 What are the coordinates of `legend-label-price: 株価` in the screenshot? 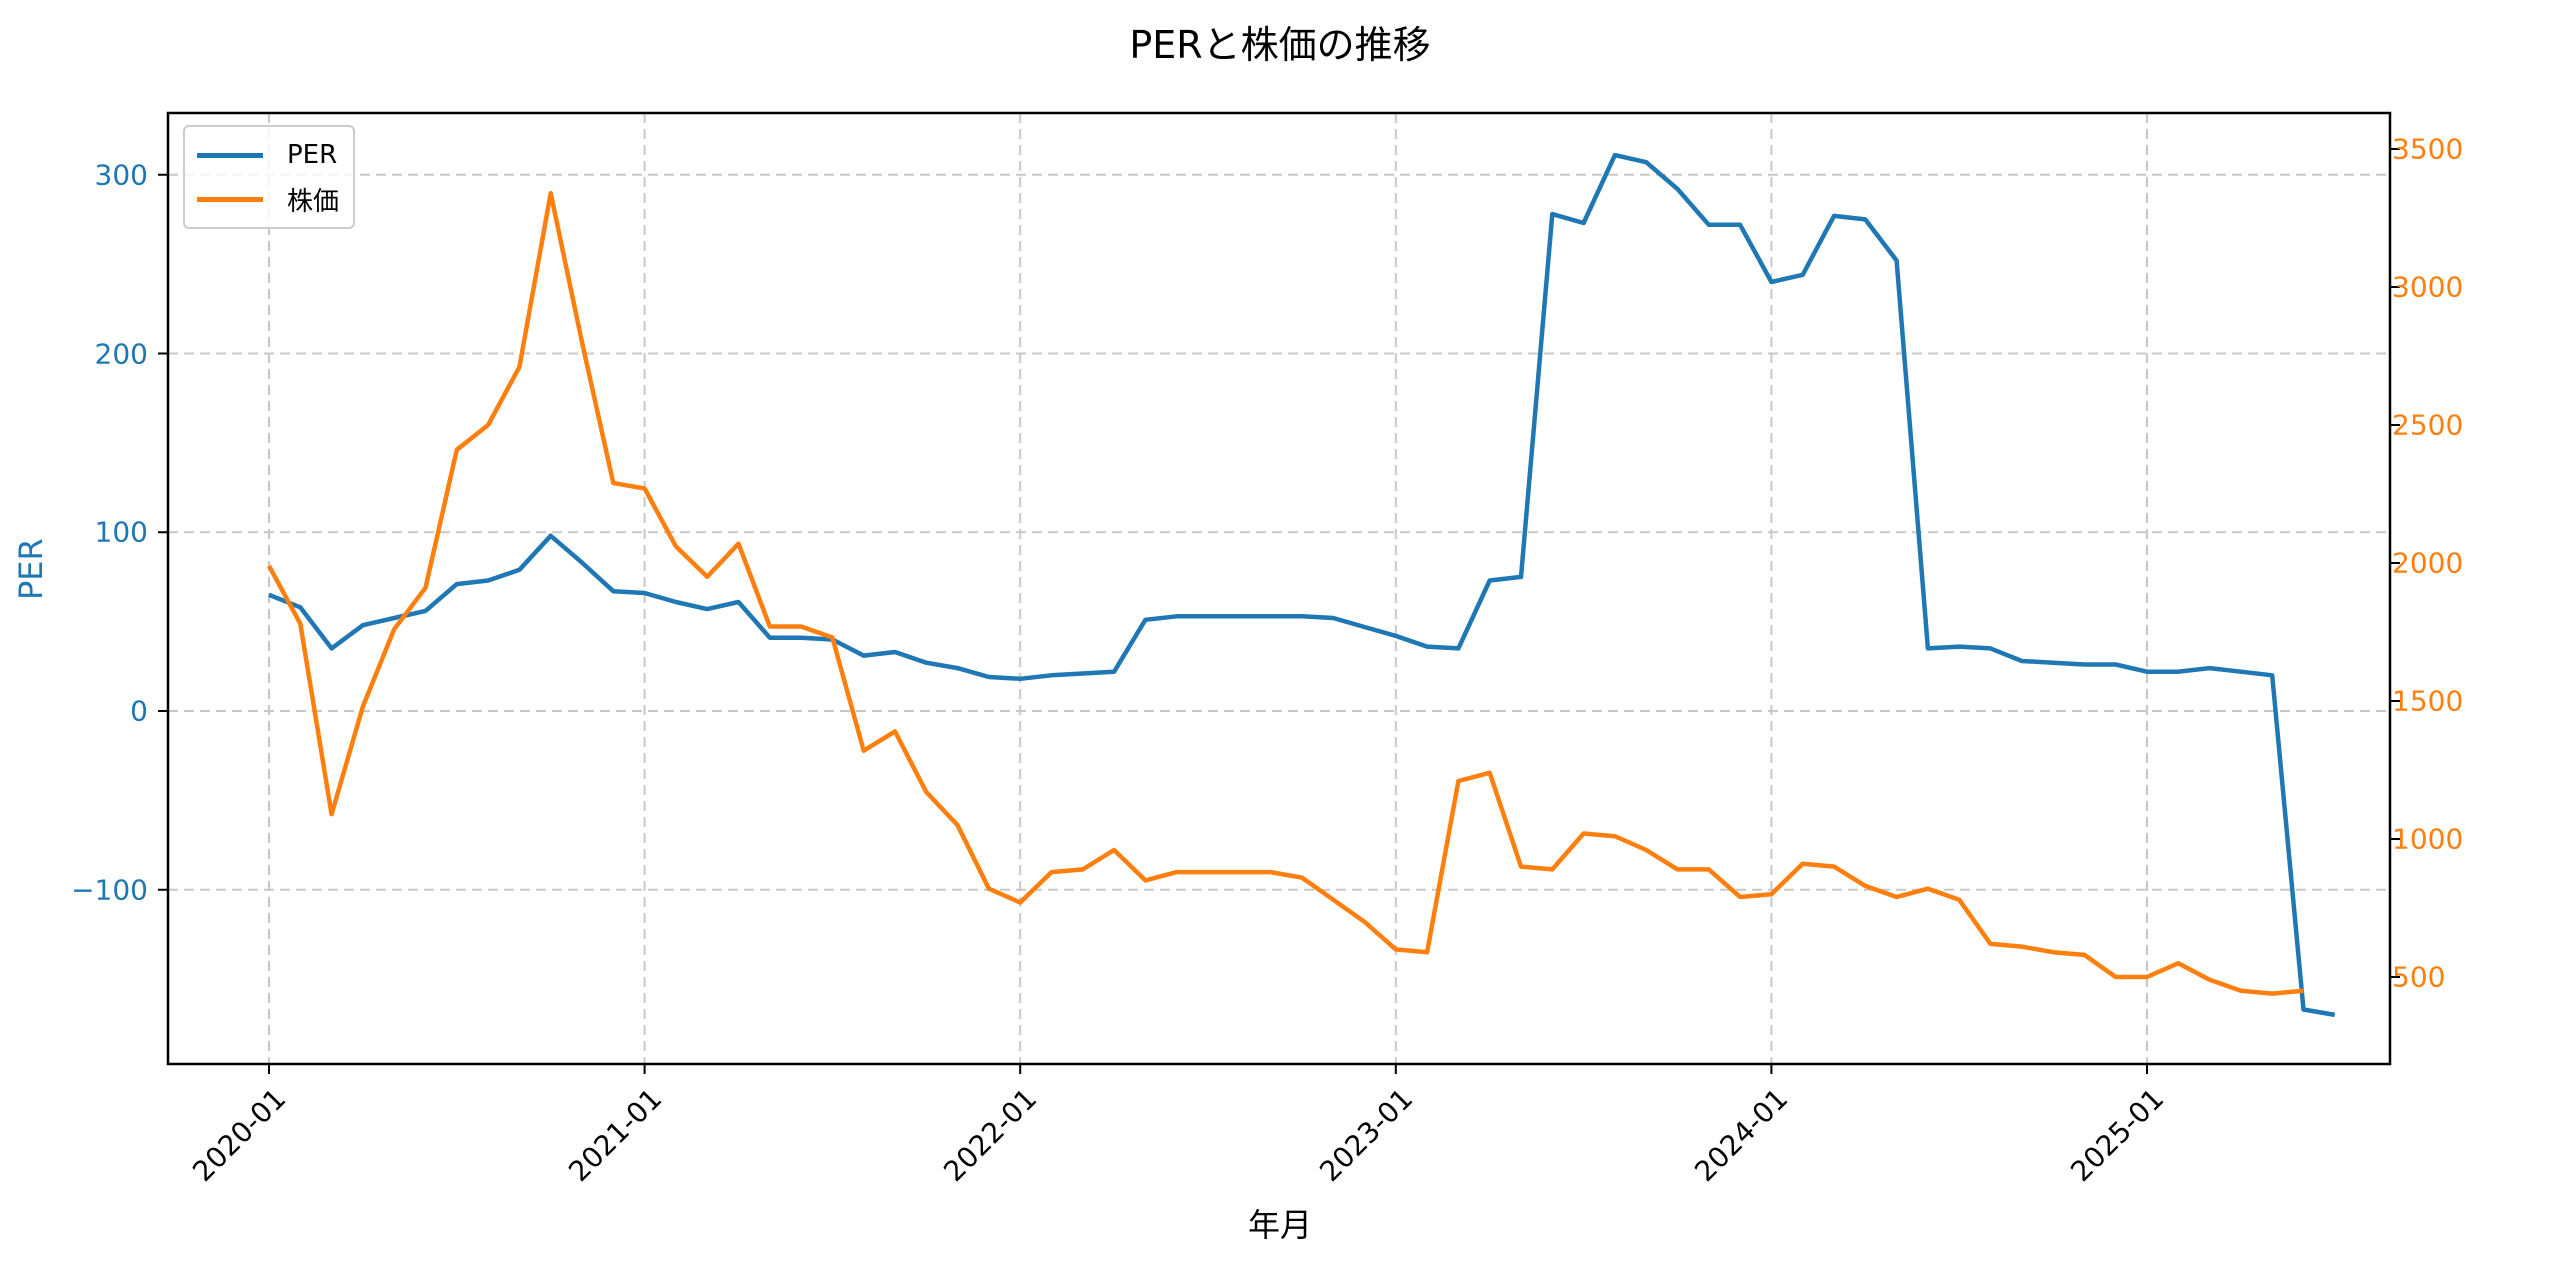 It's located at (313, 201).